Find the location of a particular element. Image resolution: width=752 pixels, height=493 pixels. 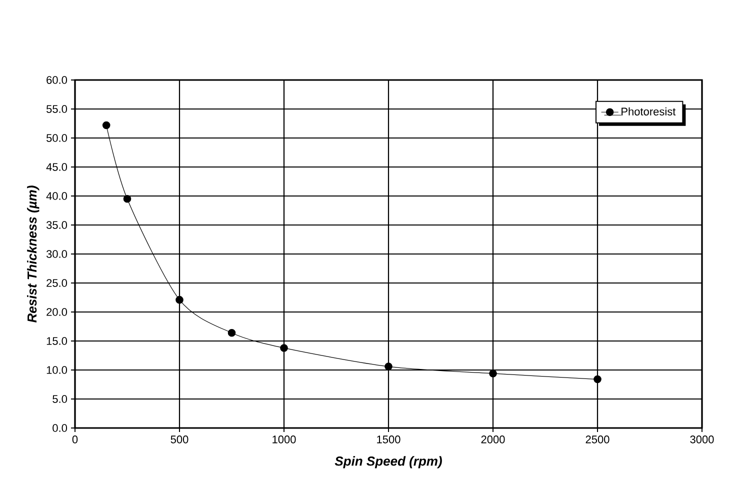

y-tick-label: 10.0 is located at coordinates (57, 370).